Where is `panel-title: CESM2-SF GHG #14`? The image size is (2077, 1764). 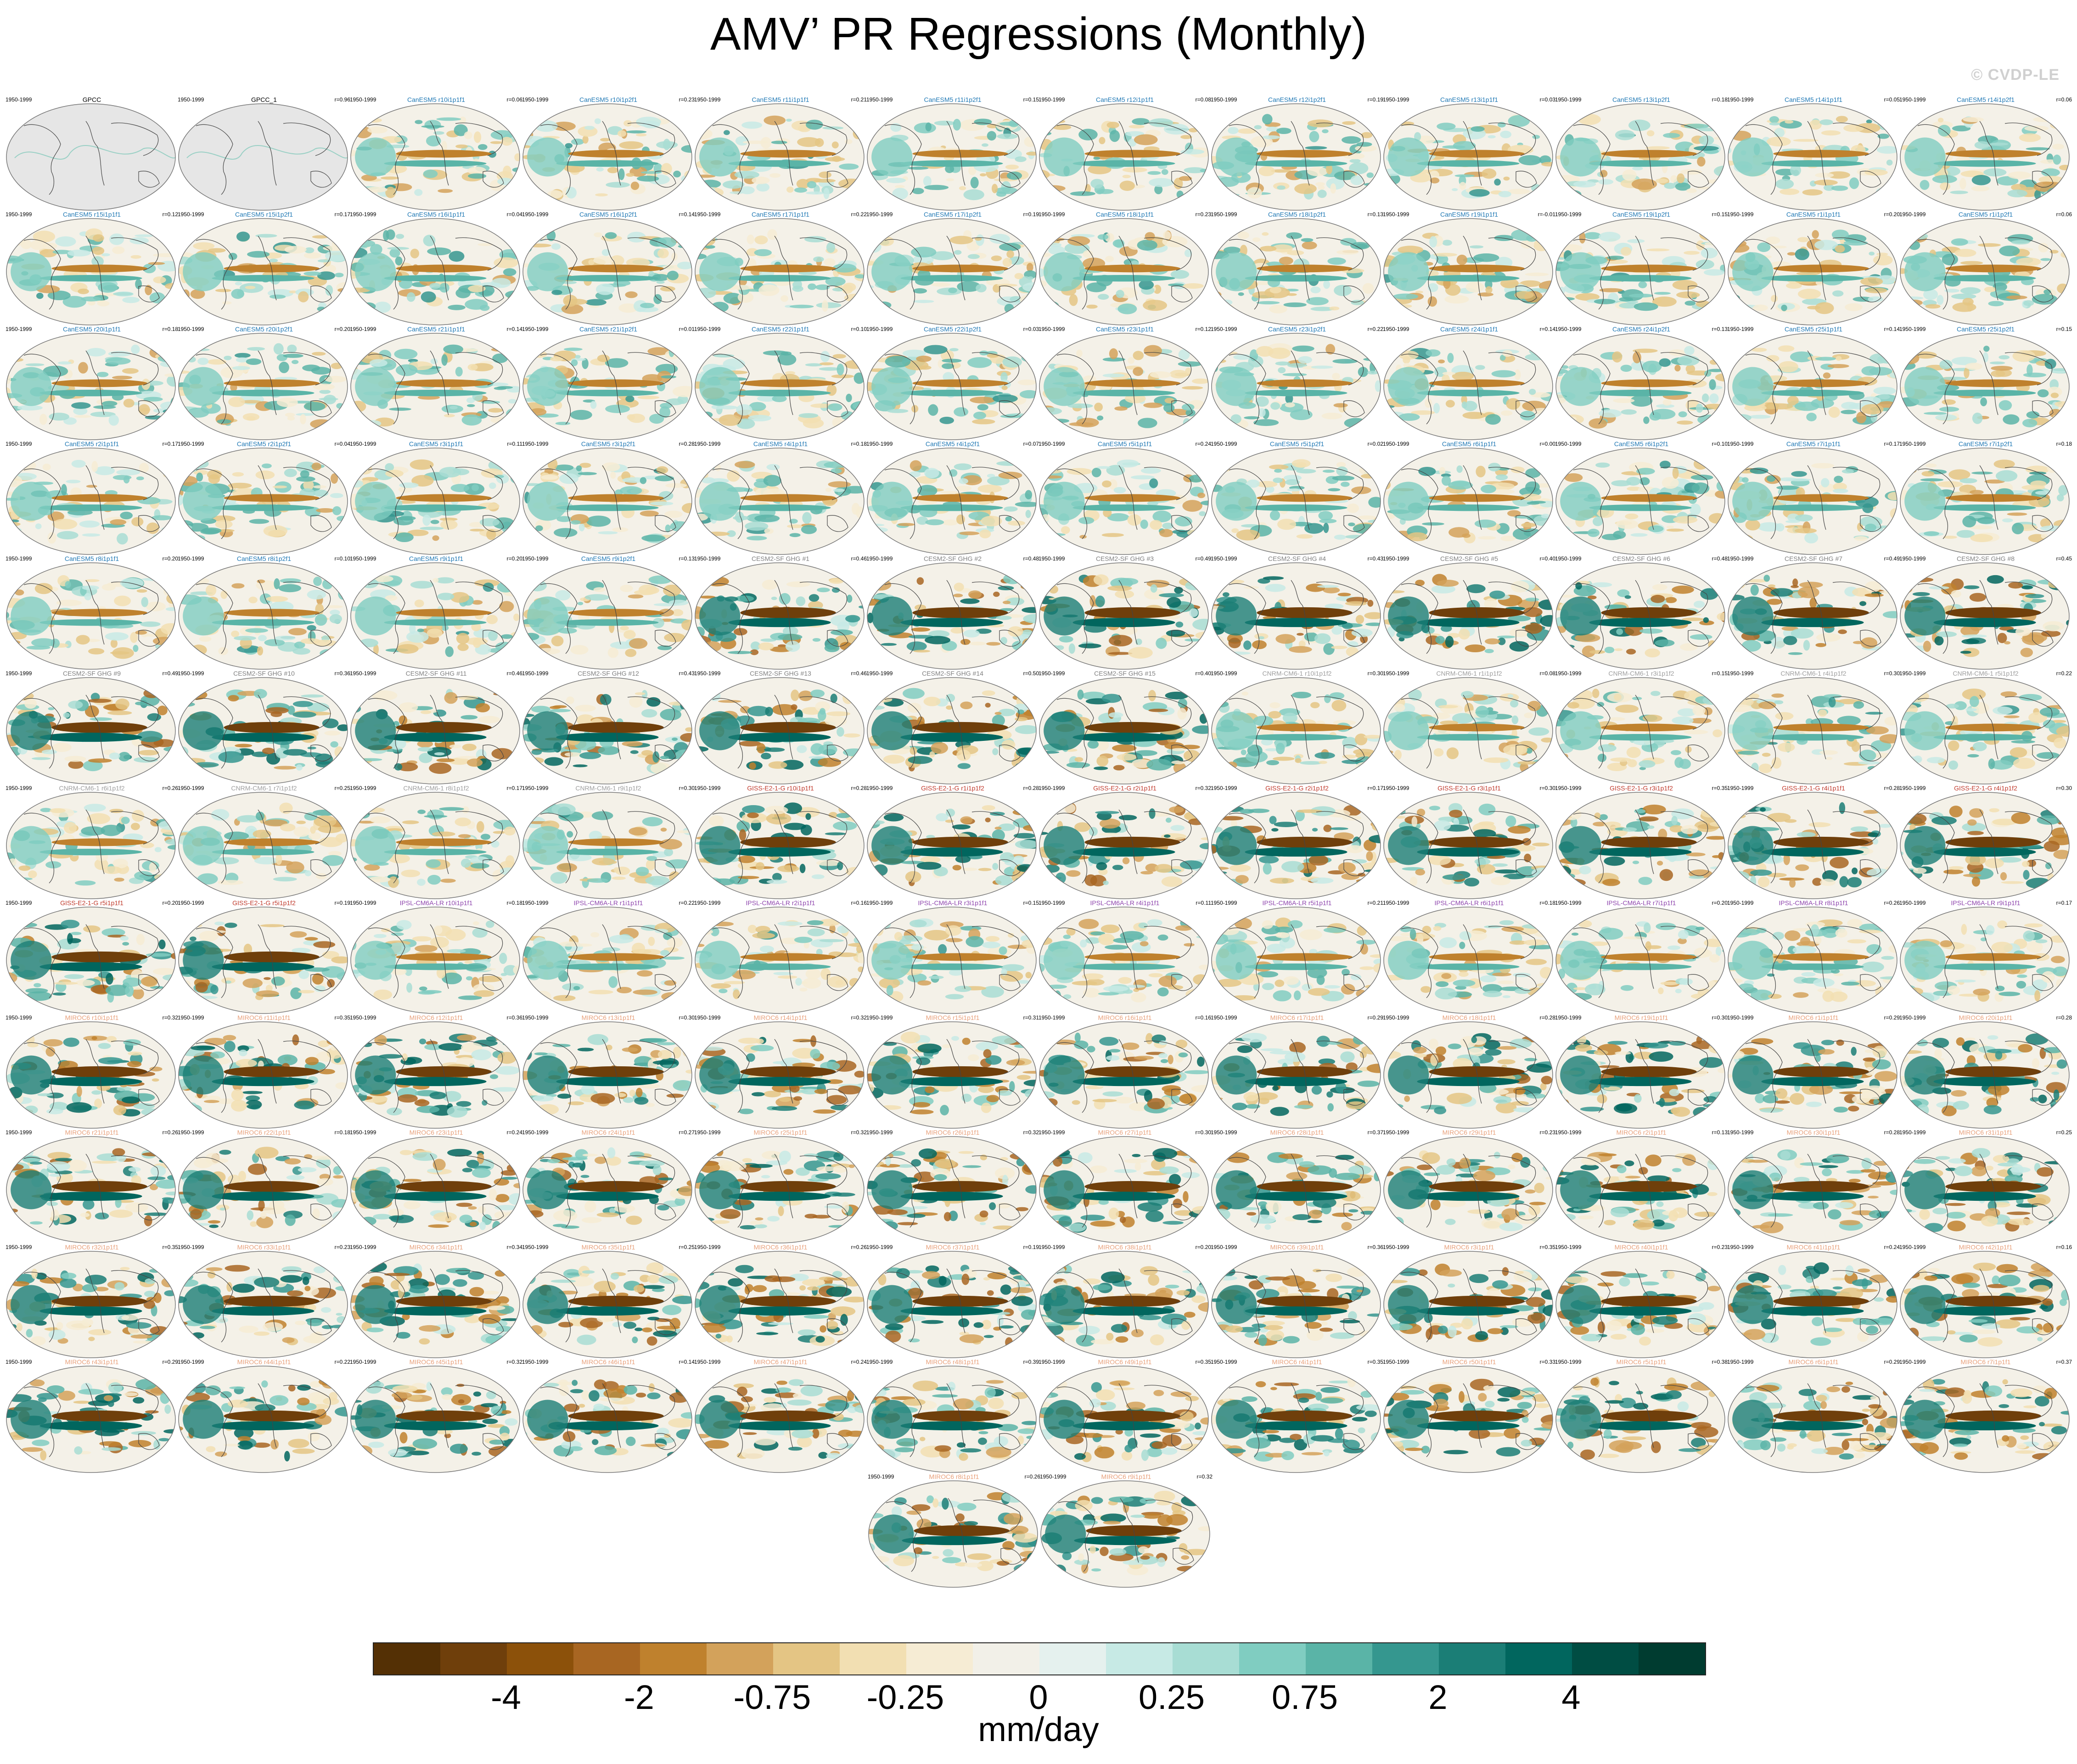 panel-title: CESM2-SF GHG #14 is located at coordinates (952, 673).